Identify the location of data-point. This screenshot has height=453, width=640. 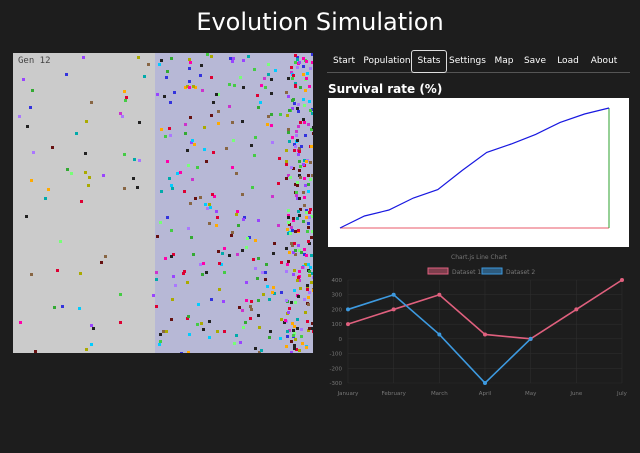
(530, 338).